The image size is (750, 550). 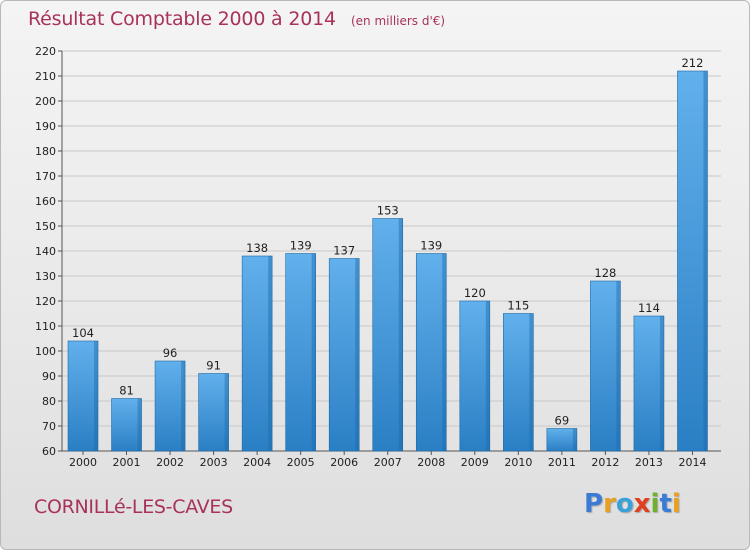 I want to click on y-tick-label: 220, so click(x=45, y=51).